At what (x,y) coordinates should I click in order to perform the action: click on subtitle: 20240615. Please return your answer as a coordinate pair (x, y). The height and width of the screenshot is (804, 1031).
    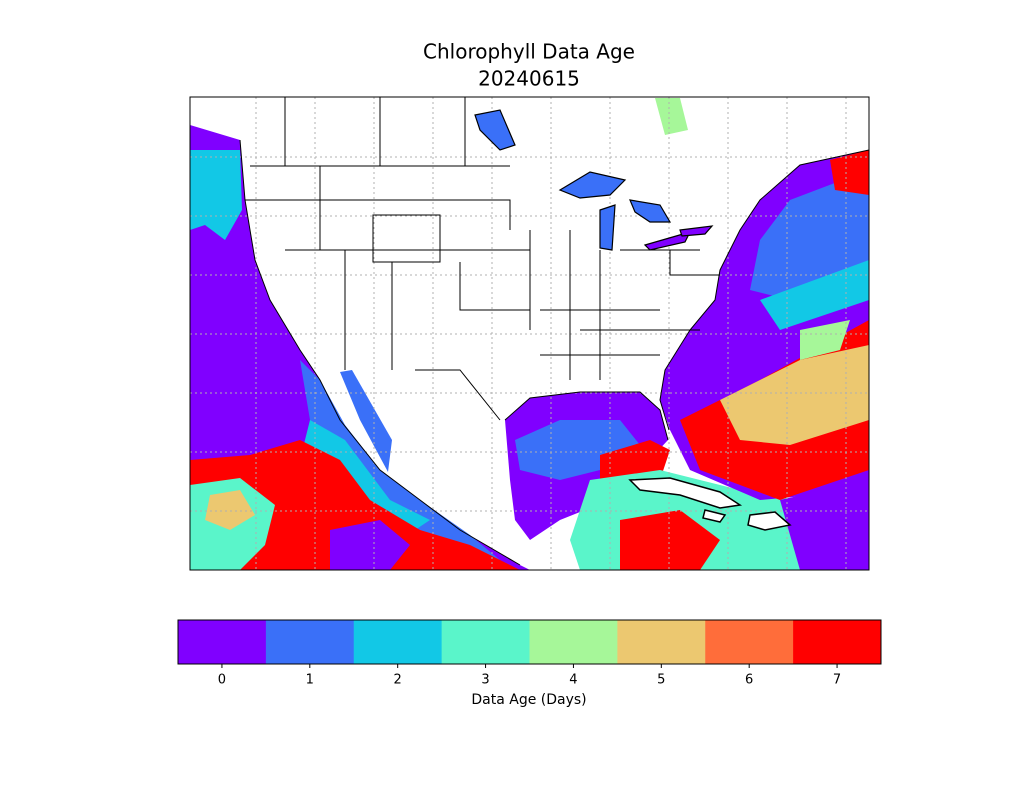
    Looking at the image, I should click on (529, 79).